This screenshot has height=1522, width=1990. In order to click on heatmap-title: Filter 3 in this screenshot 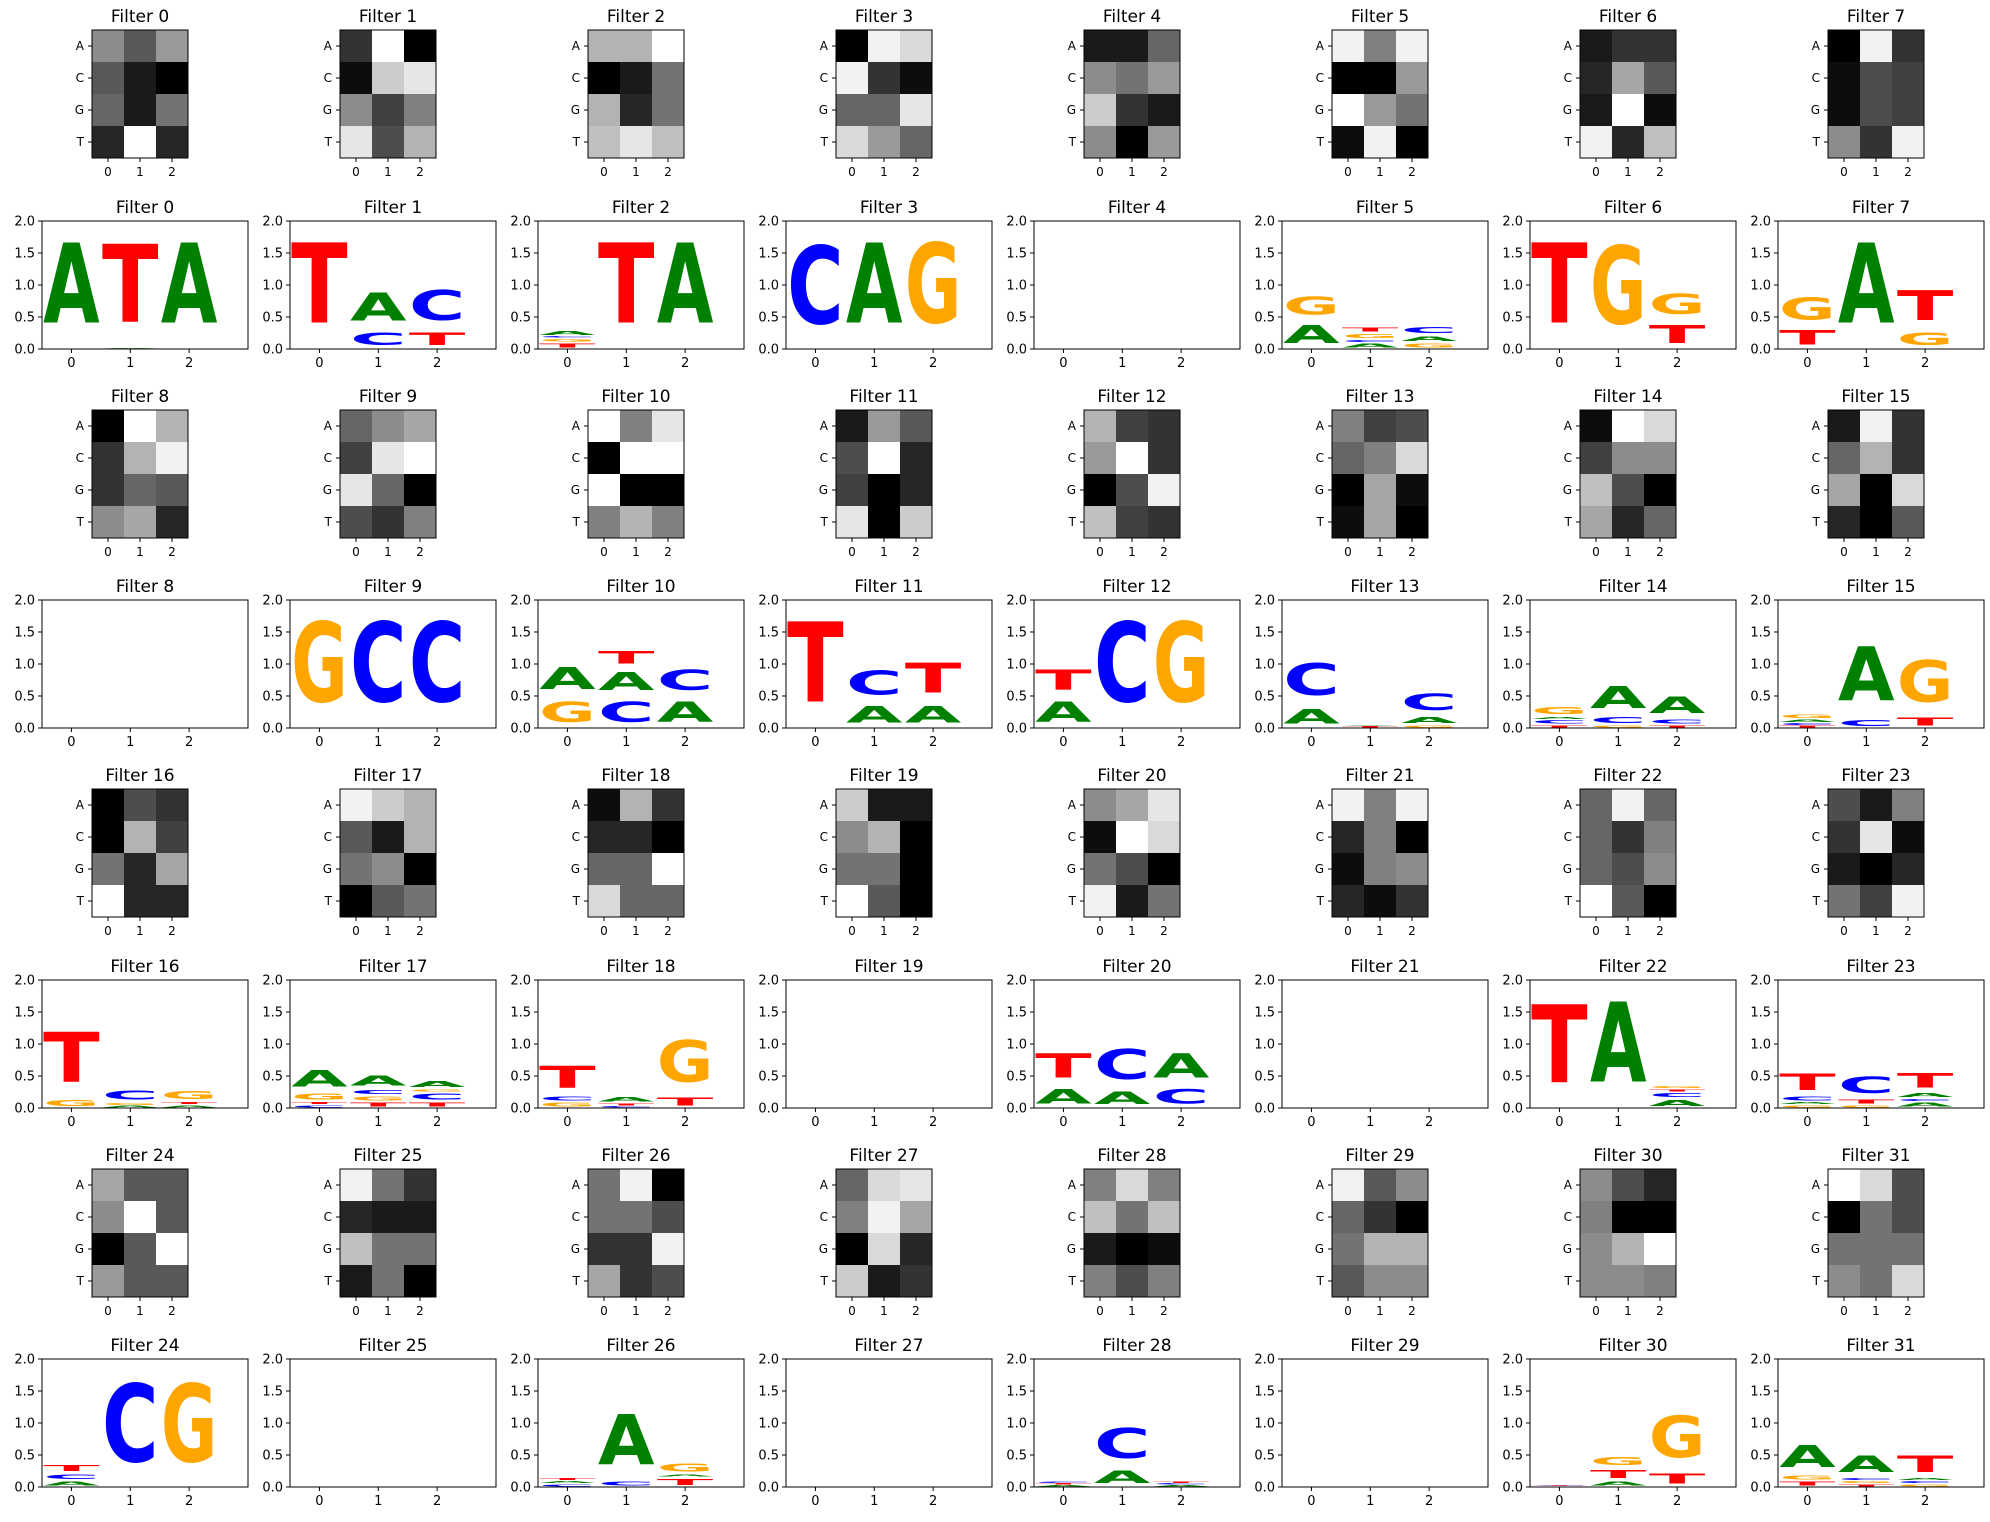, I will do `click(884, 17)`.